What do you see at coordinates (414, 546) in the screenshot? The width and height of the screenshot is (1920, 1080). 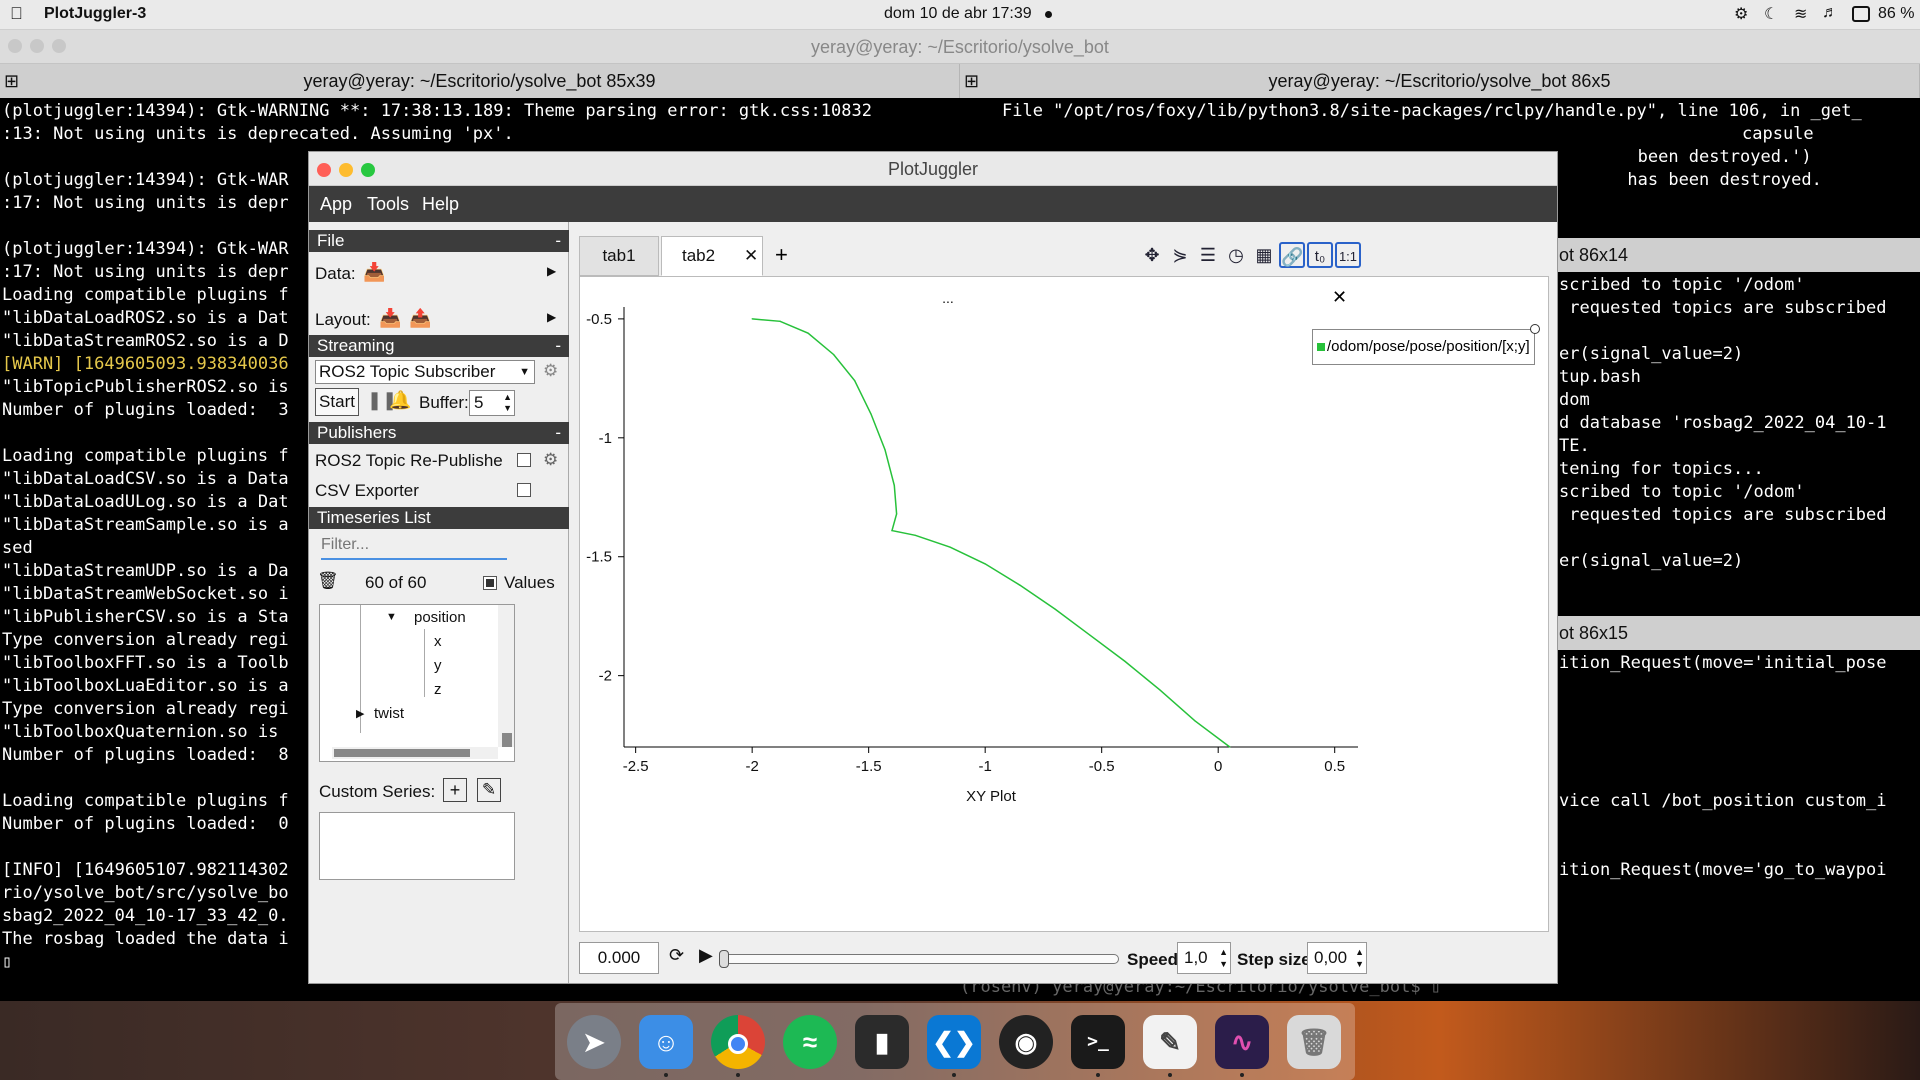 I see `timeseries-filter-input` at bounding box center [414, 546].